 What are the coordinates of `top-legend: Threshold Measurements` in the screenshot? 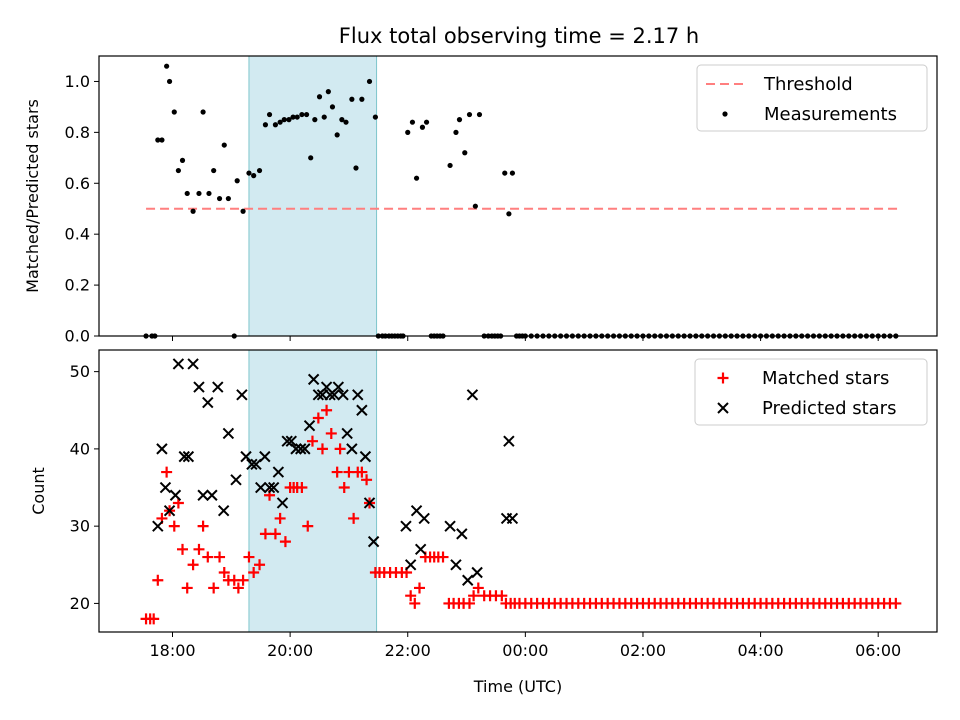 It's located at (812, 98).